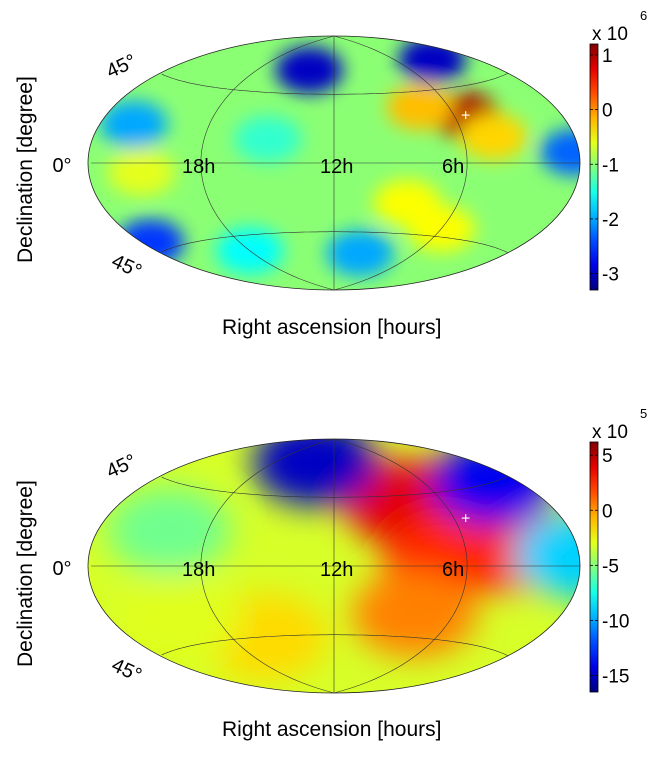 The height and width of the screenshot is (760, 665). I want to click on colorbar-exponent: 5, so click(643, 413).